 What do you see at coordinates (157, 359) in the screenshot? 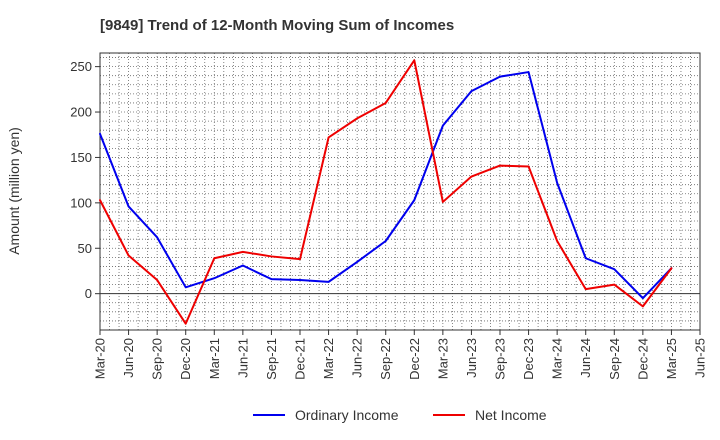
I see `x-tick-label: Sep-20` at bounding box center [157, 359].